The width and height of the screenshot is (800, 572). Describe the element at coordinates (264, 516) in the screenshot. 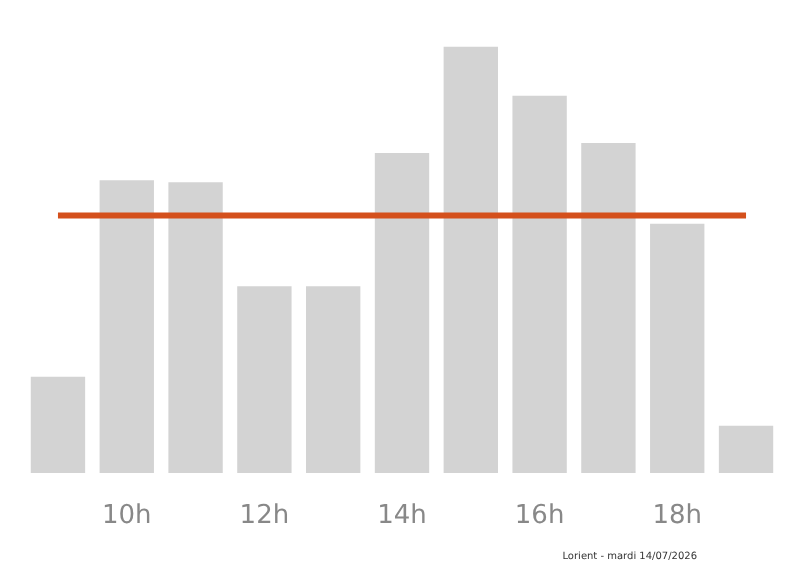

I see `x-tick-label: 12h` at that location.